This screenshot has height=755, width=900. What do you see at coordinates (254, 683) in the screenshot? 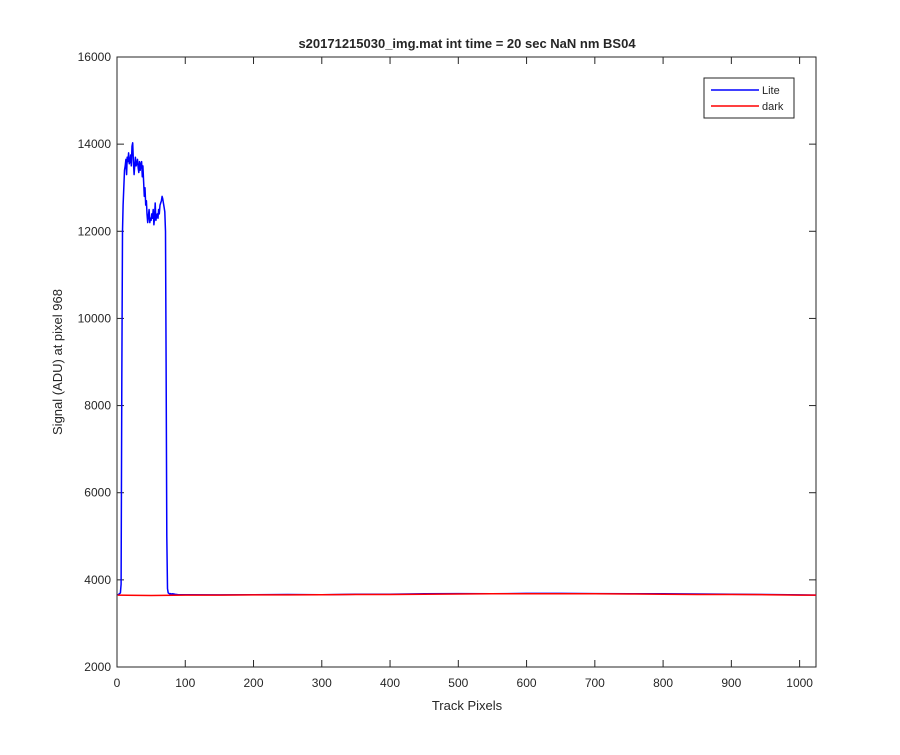
I see `x-tick-label: 200` at bounding box center [254, 683].